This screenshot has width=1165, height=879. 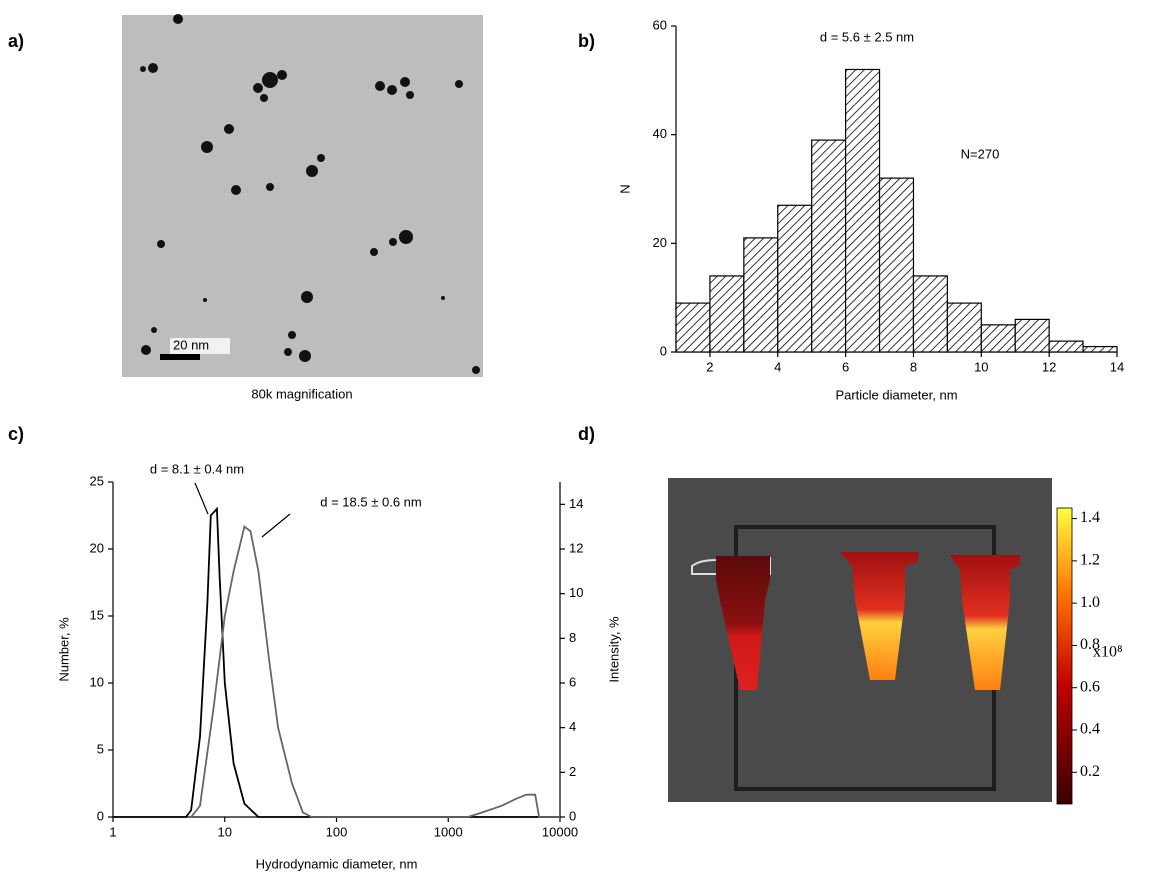 What do you see at coordinates (1090, 686) in the screenshot?
I see `colorbar-tick-label: 0.6` at bounding box center [1090, 686].